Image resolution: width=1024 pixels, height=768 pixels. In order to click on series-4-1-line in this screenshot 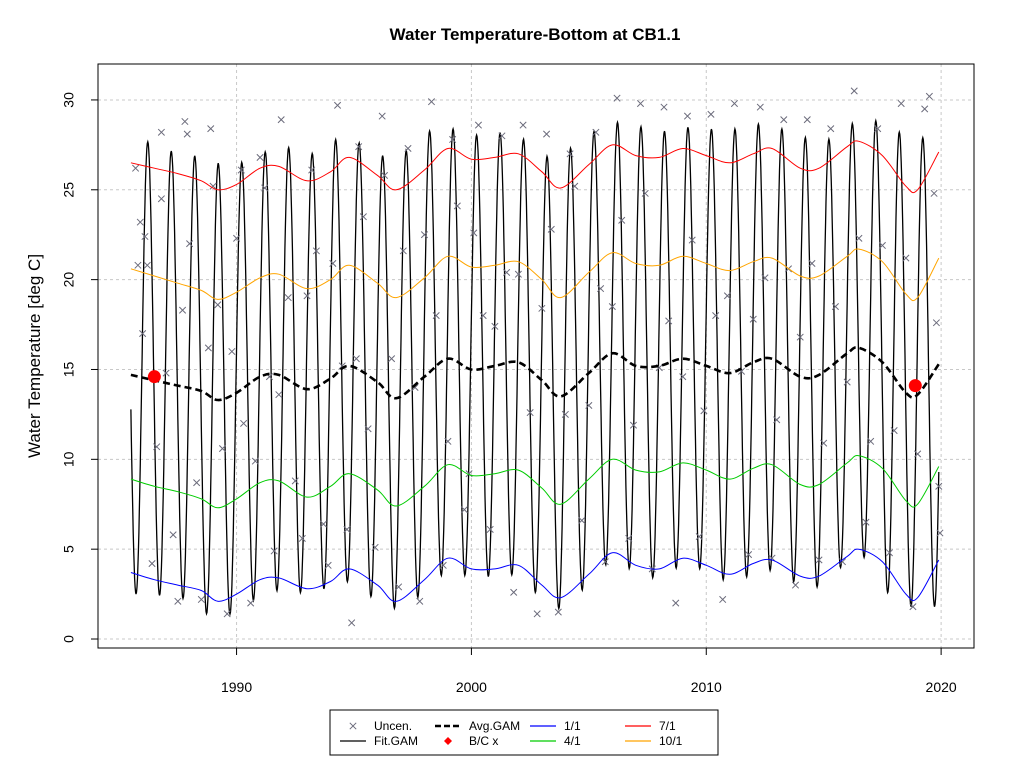, I will do `click(535, 482)`.